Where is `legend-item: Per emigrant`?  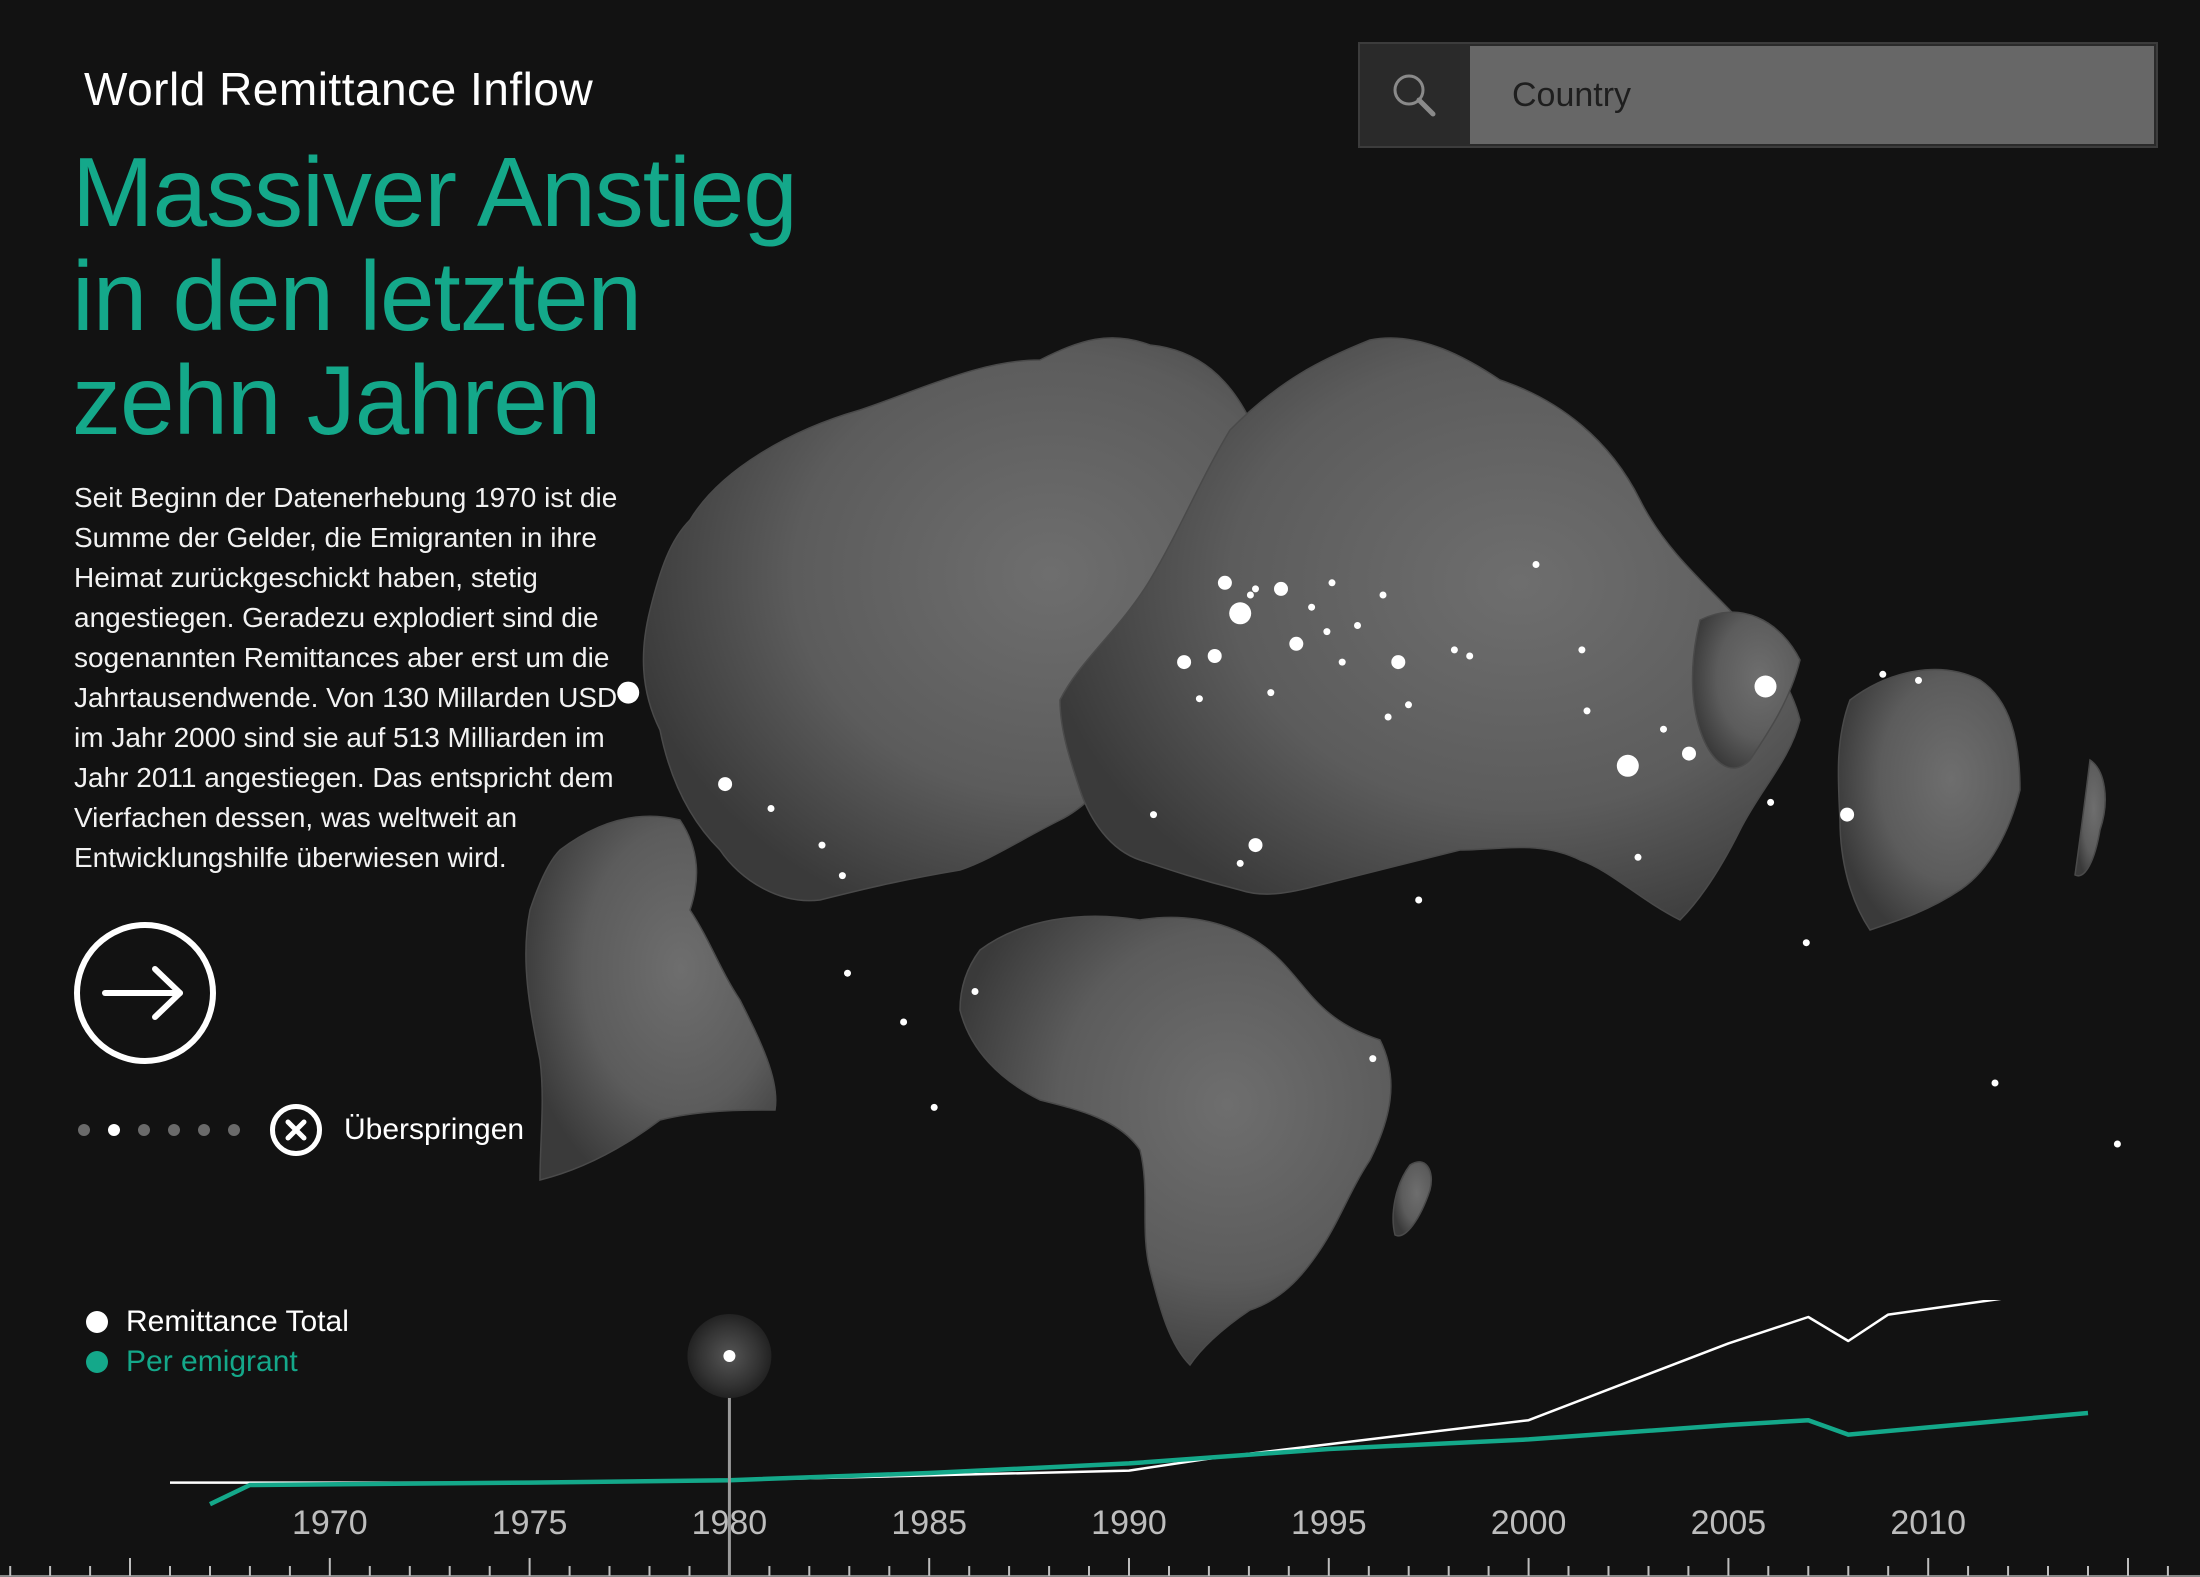
legend-item: Per emigrant is located at coordinates (217, 1362).